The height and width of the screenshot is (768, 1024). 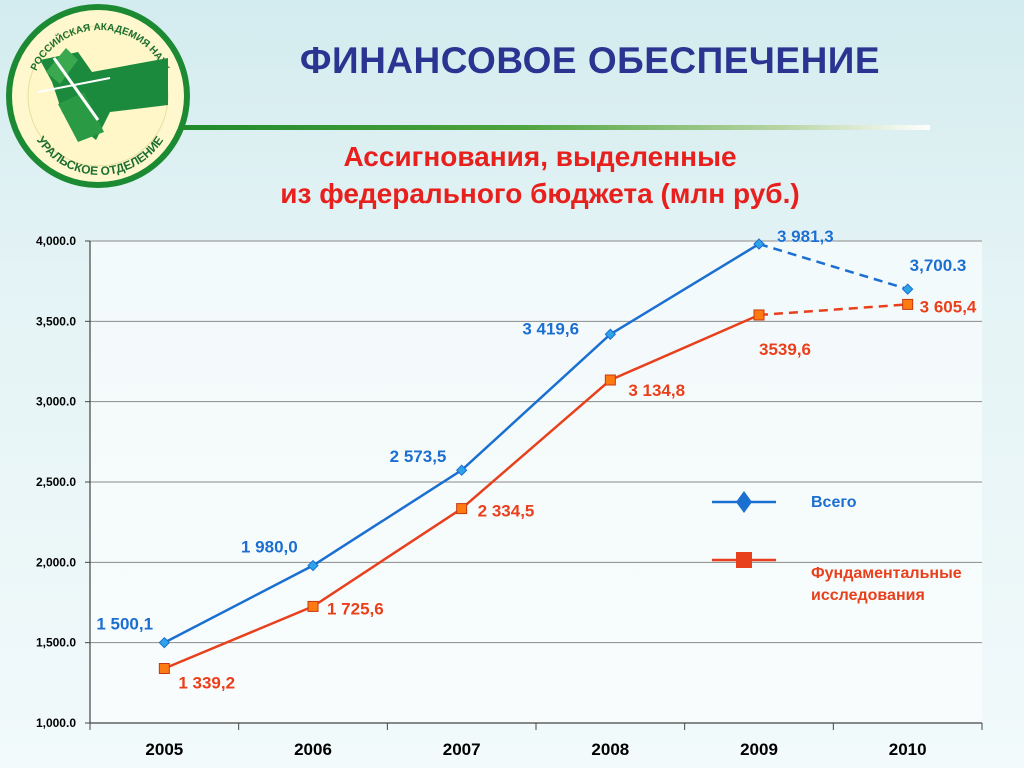 What do you see at coordinates (948, 306) in the screenshot?
I see `data-label: 3 605,4` at bounding box center [948, 306].